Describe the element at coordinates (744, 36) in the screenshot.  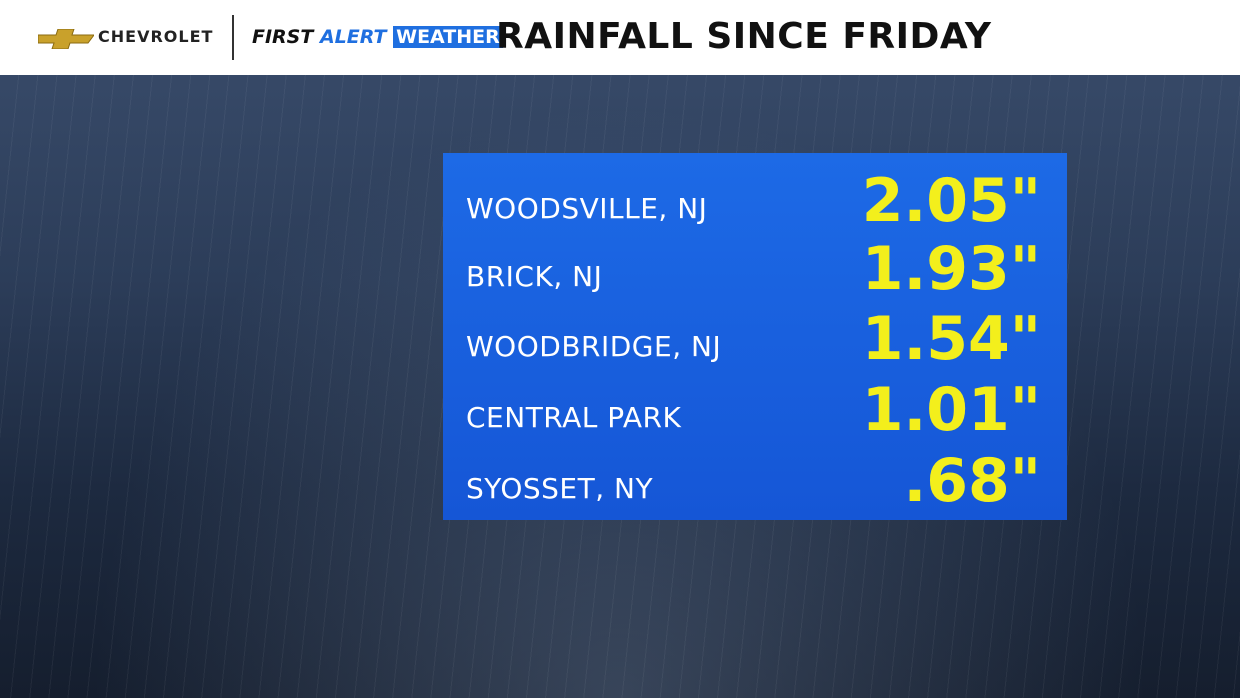
I see `title: RAINFALL SINCE FRIDAY` at that location.